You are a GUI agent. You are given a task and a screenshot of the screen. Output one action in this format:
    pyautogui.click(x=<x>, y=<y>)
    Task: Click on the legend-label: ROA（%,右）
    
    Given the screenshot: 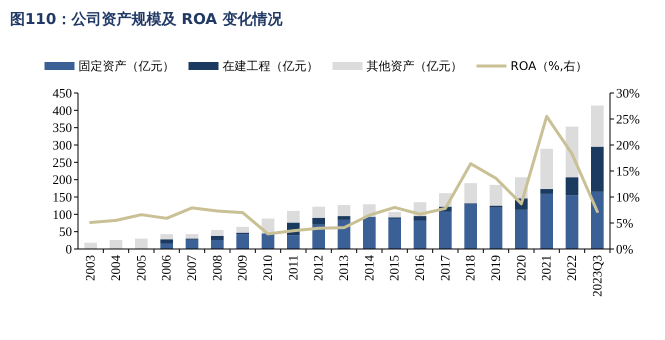 What is the action you would take?
    pyautogui.click(x=549, y=66)
    